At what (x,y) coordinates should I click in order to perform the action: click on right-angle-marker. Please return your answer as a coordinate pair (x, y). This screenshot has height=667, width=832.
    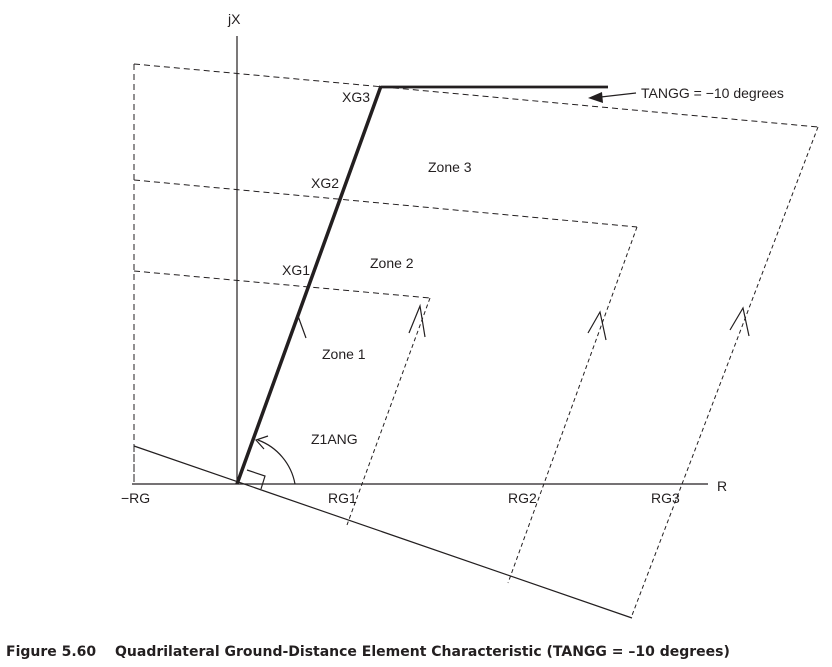
    Looking at the image, I should click on (256, 479).